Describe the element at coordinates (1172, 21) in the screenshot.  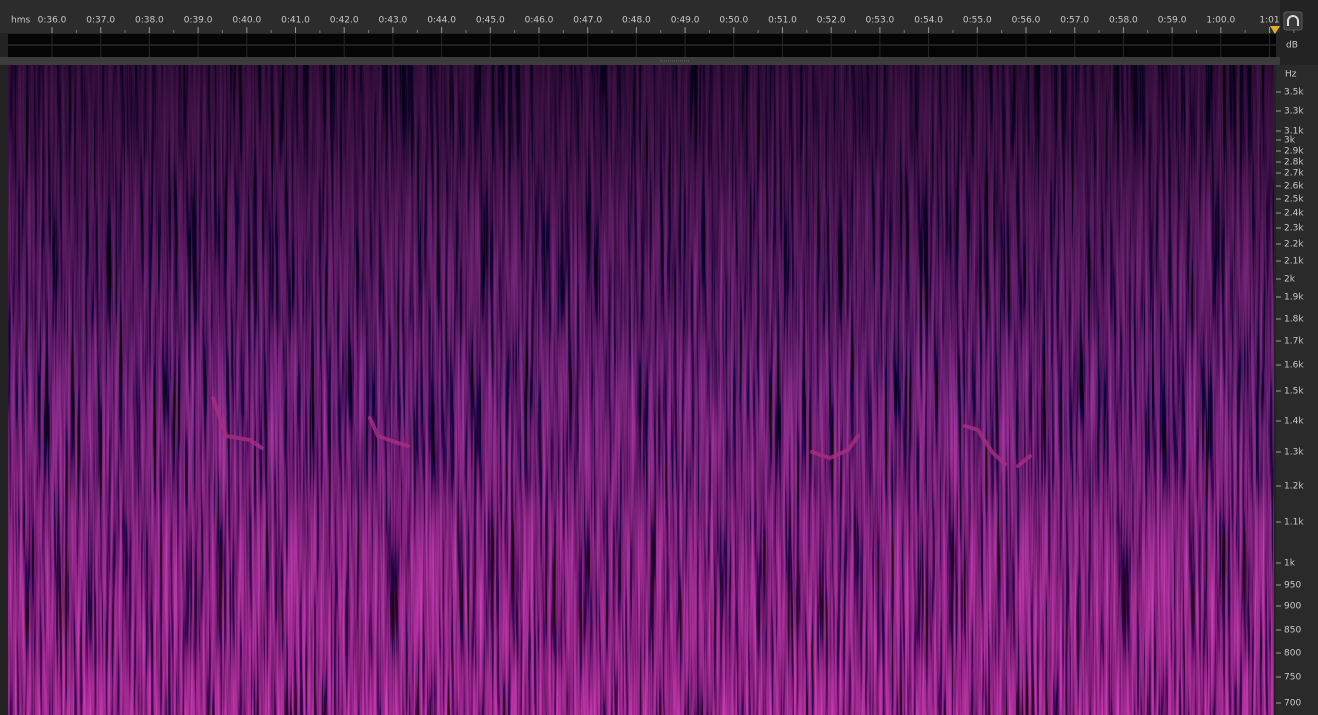
I see `time-label: 0:59.0` at that location.